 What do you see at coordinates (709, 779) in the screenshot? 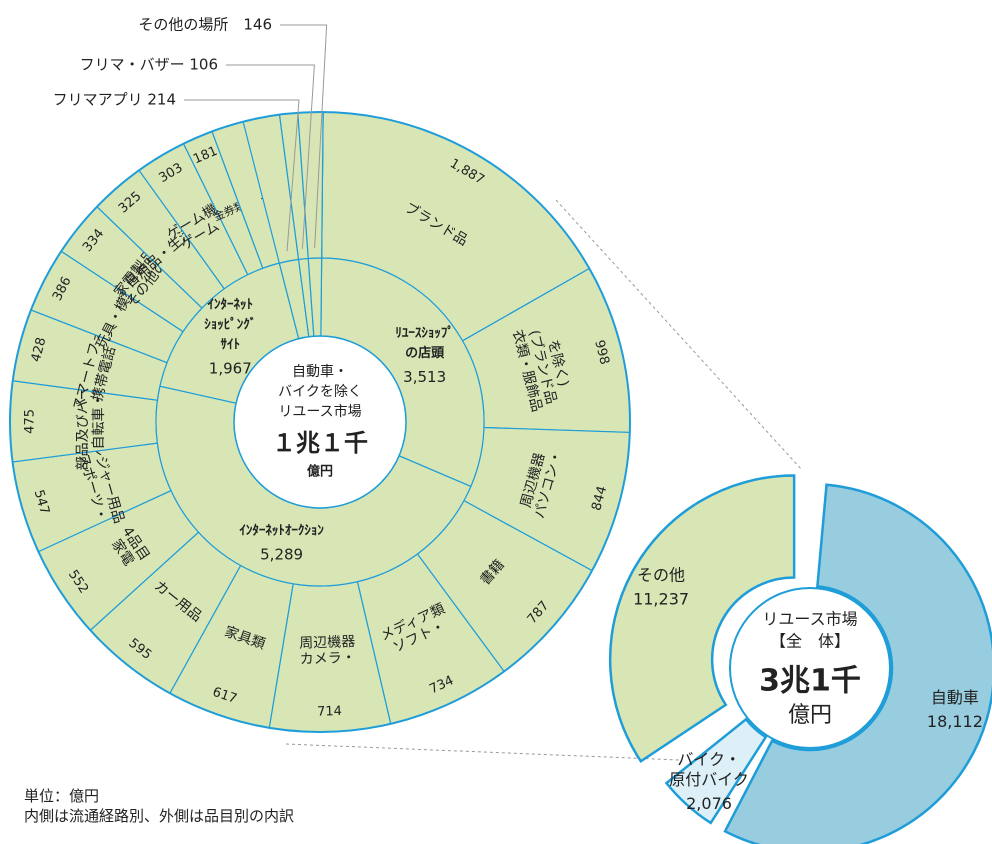
I see `donut-slice-label: 原付バイク` at bounding box center [709, 779].